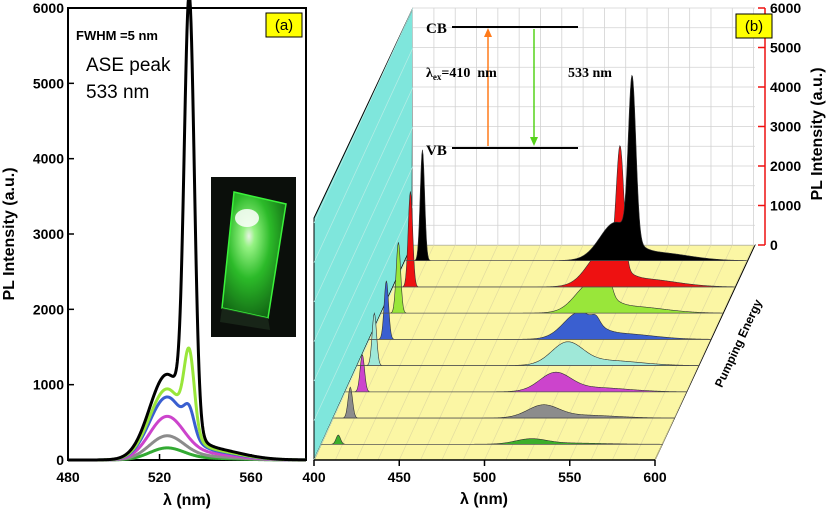 The image size is (827, 514). What do you see at coordinates (48, 83) in the screenshot?
I see `panel-a-y-tick-label: 5000` at bounding box center [48, 83].